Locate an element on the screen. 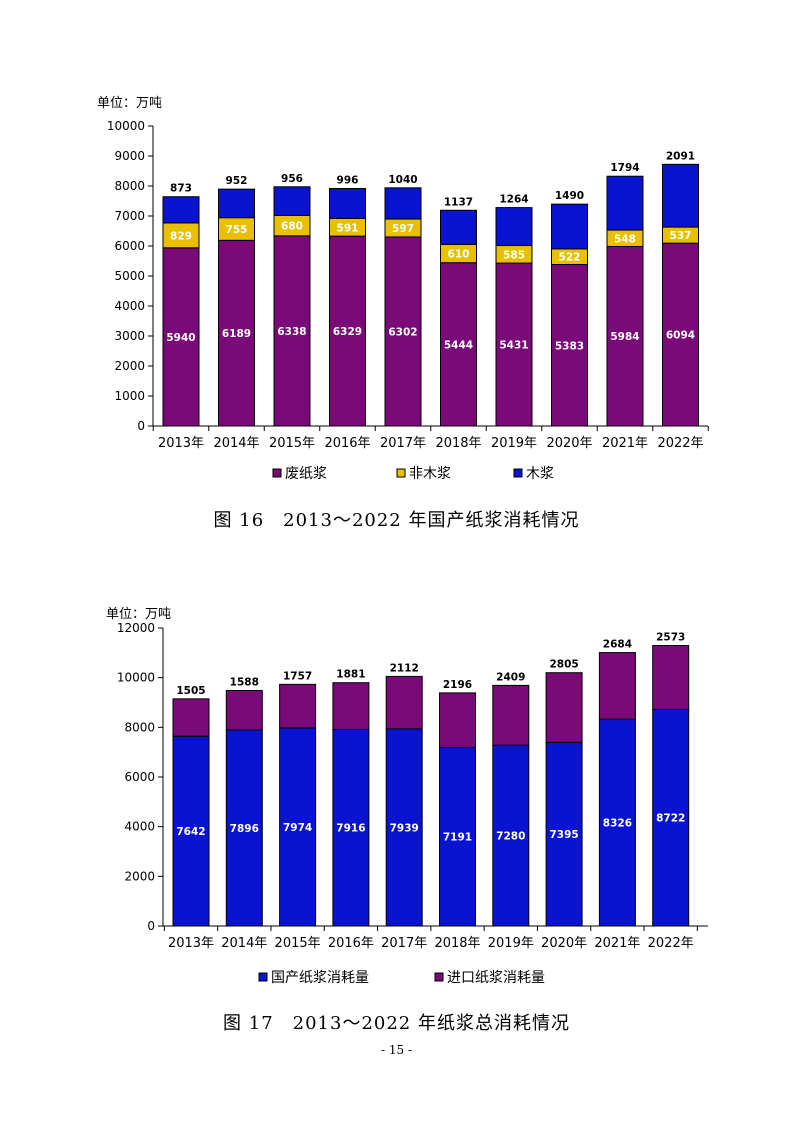 This screenshot has height=1122, width=793. data-label: 8326 is located at coordinates (617, 824).